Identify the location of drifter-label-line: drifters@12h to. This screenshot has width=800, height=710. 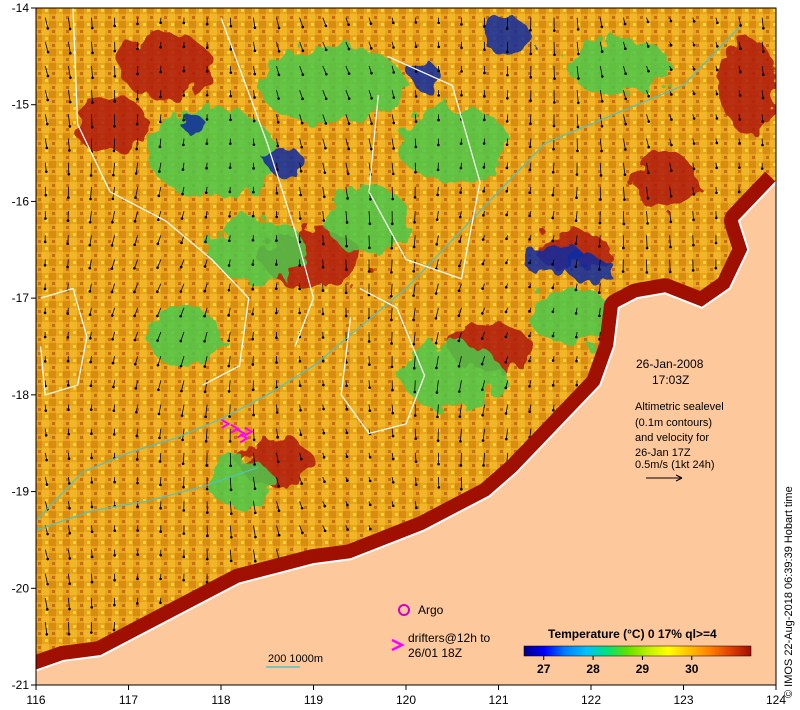
(449, 638).